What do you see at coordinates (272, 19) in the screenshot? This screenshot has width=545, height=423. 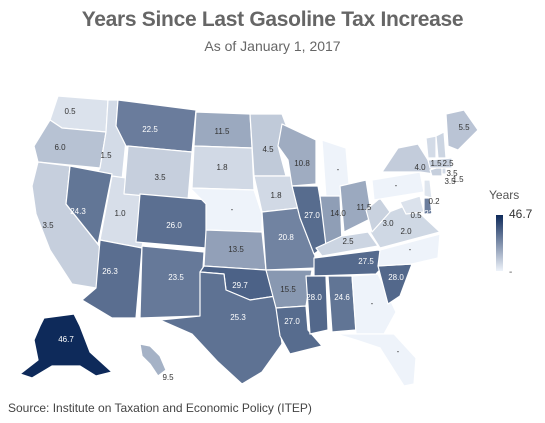 I see `map-title: Years Since Last Gasoline Tax Increase` at bounding box center [272, 19].